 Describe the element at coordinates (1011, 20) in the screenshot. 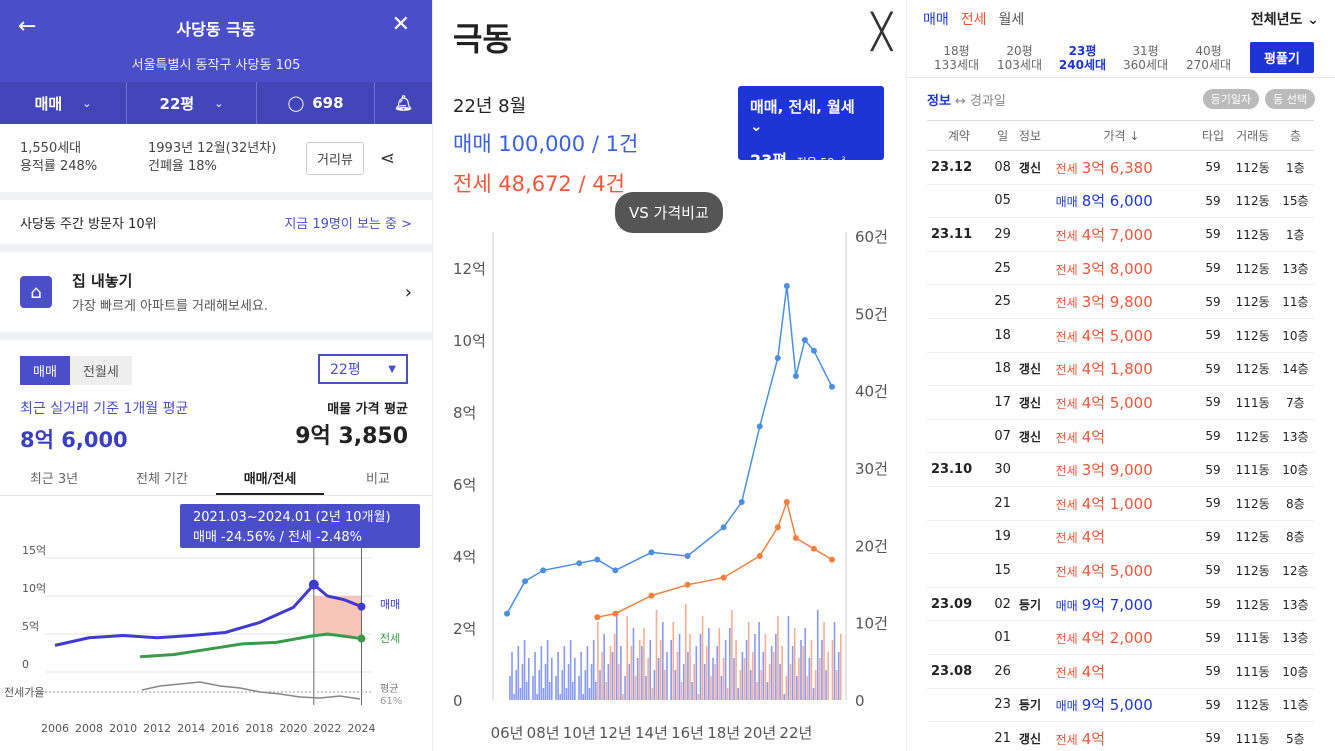

I see `tab-monthly: 월세` at that location.